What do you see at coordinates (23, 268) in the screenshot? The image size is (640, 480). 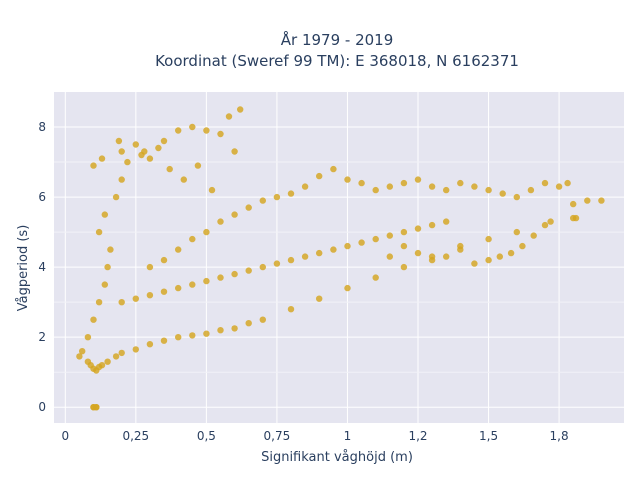 I see `y-axis-title: Vågperiod (s)` at bounding box center [23, 268].